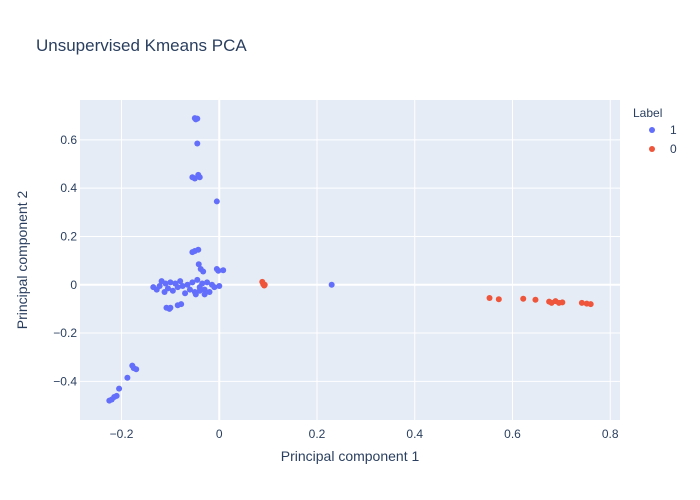 Image resolution: width=700 pixels, height=500 pixels. I want to click on y-tick-label: −0.2, so click(65, 333).